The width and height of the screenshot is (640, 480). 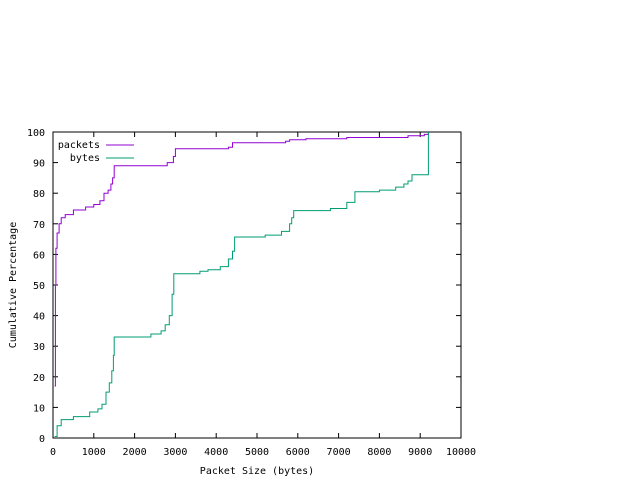 What do you see at coordinates (216, 452) in the screenshot?
I see `x-tick-label: 4000` at bounding box center [216, 452].